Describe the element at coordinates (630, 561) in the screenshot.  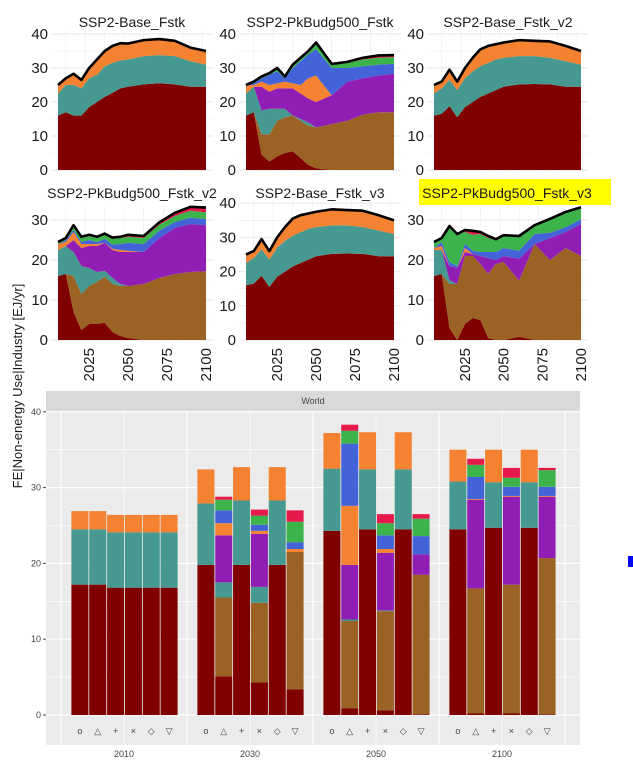
I see `legend-partial-marker` at that location.